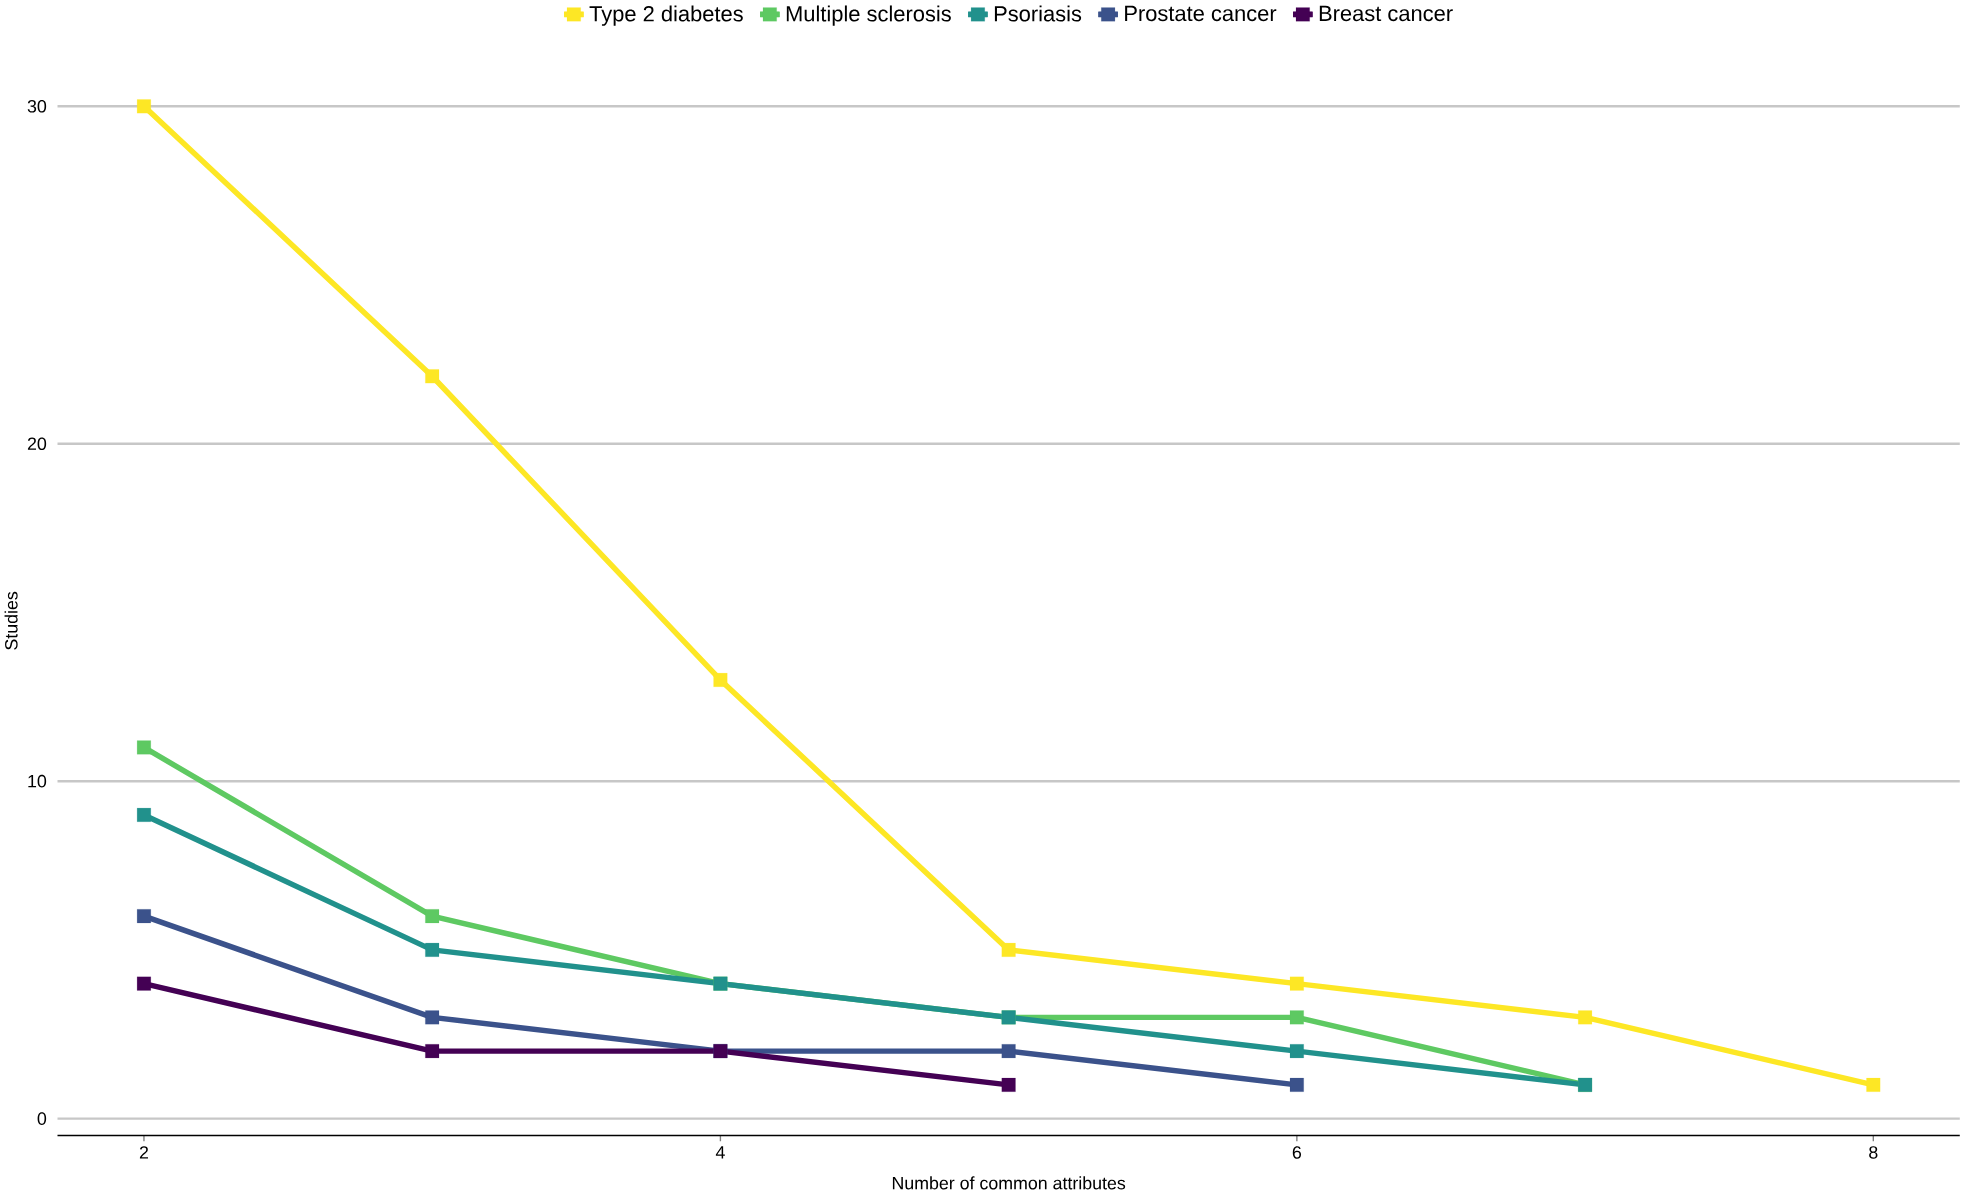 Image resolution: width=1961 pixels, height=1194 pixels. I want to click on legend-label: Prostate cancer, so click(1201, 13).